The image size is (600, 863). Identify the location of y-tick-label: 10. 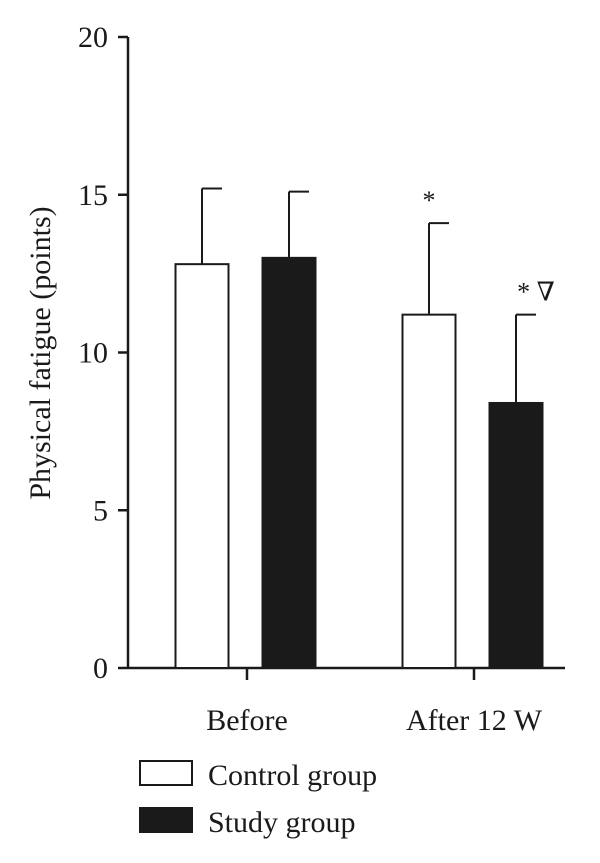
(93, 353).